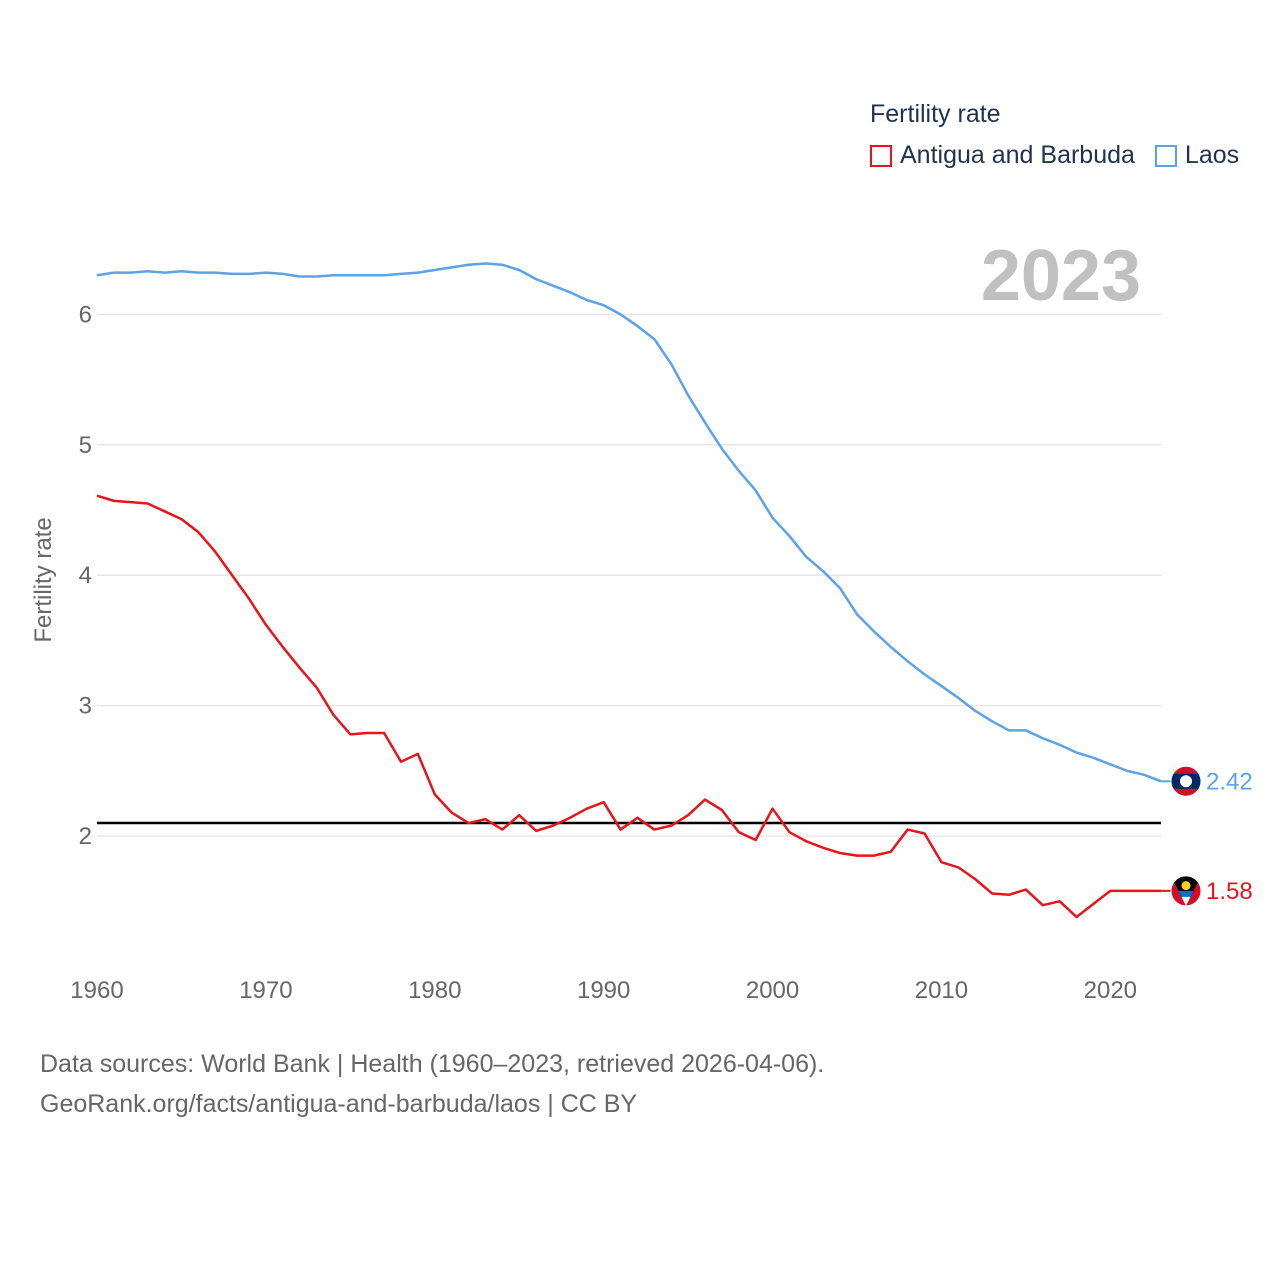 The height and width of the screenshot is (1280, 1280). I want to click on x-tick-label: 1980, so click(434, 990).